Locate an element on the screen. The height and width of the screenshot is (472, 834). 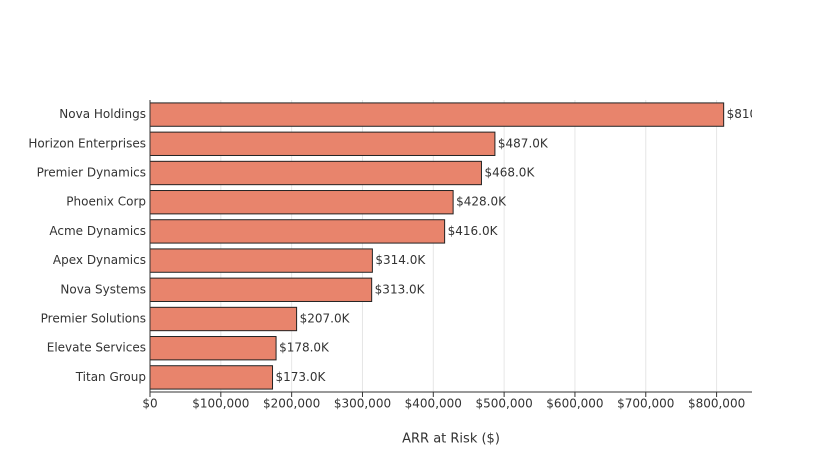
x-tick-label: $300,000 is located at coordinates (362, 404).